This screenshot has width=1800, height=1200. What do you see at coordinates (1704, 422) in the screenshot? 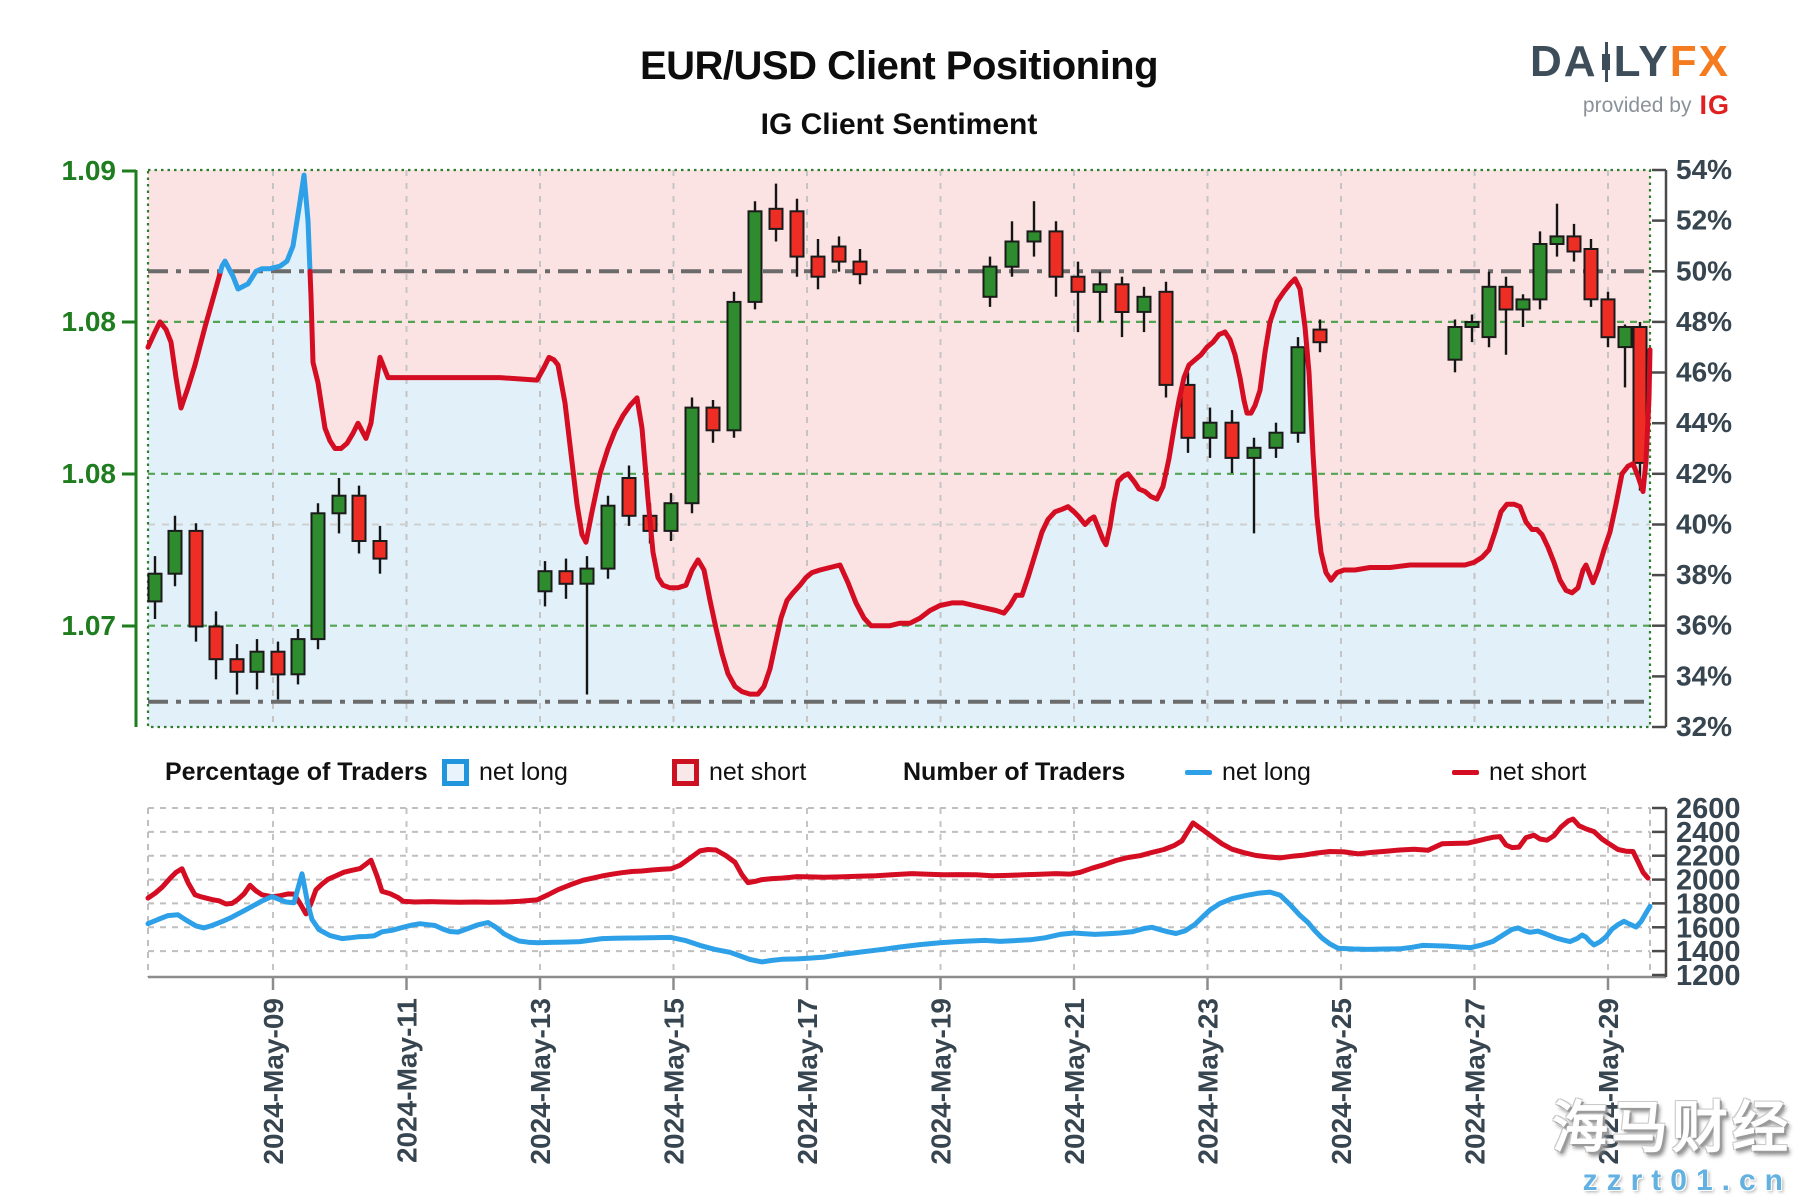
I see `pct-axis-label: 44%` at bounding box center [1704, 422].